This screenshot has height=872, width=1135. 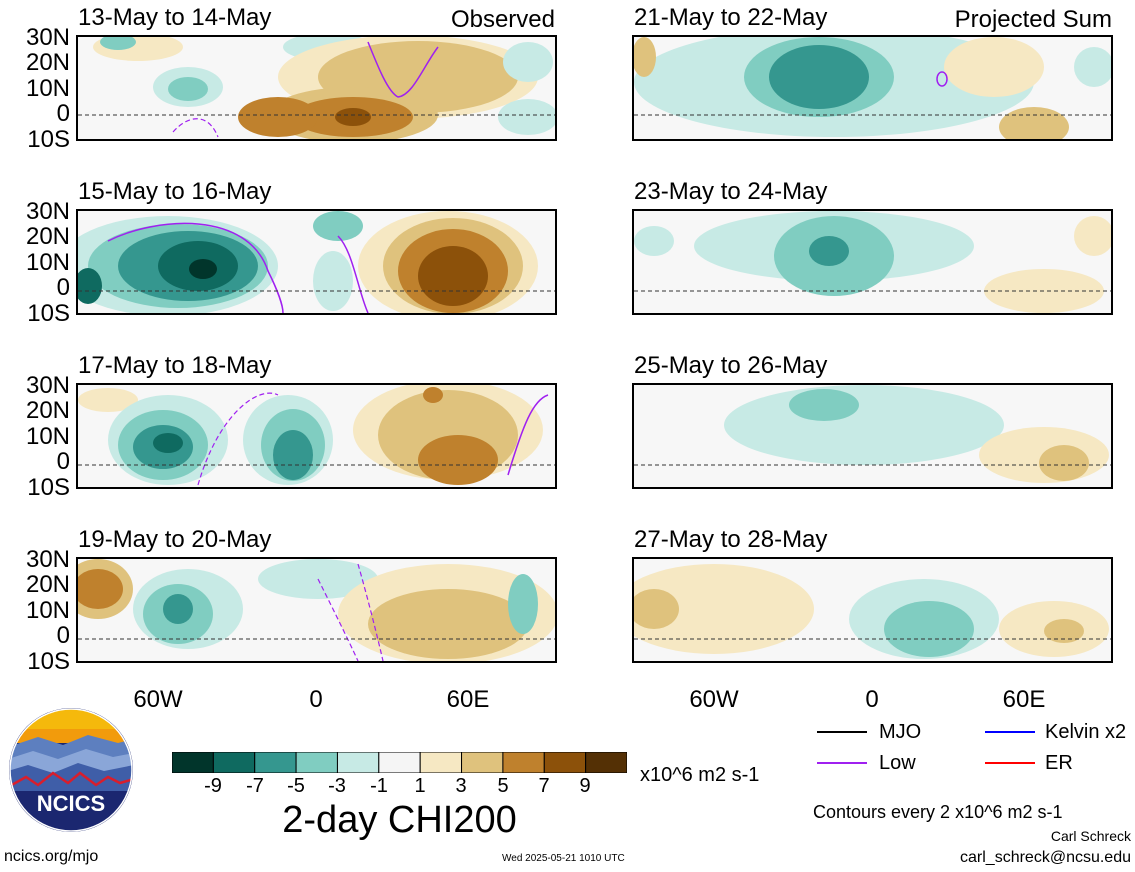 What do you see at coordinates (461, 786) in the screenshot?
I see `colorbar-tick: 3` at bounding box center [461, 786].